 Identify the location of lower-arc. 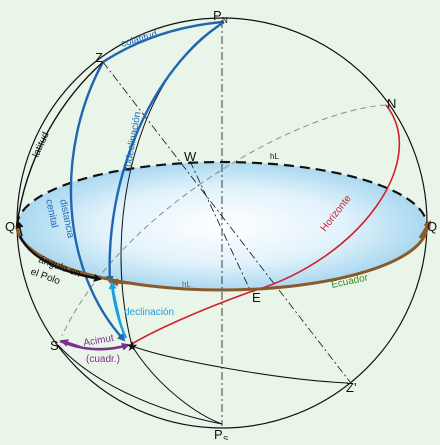
(177, 385).